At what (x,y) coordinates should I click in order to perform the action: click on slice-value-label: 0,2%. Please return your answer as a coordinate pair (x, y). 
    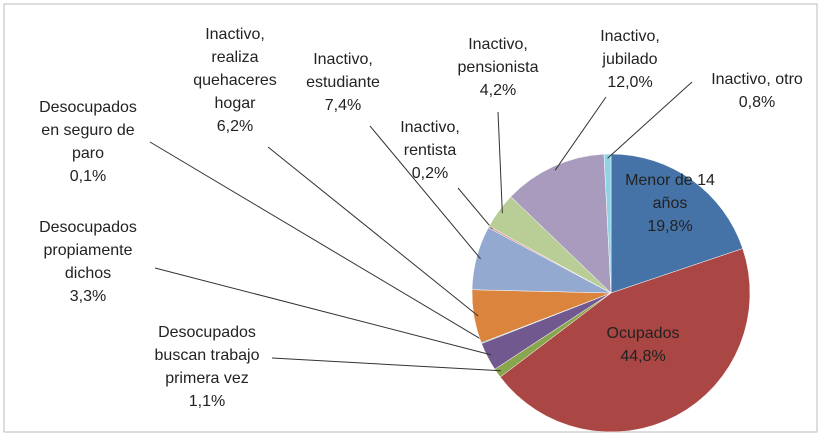
    Looking at the image, I should click on (430, 173).